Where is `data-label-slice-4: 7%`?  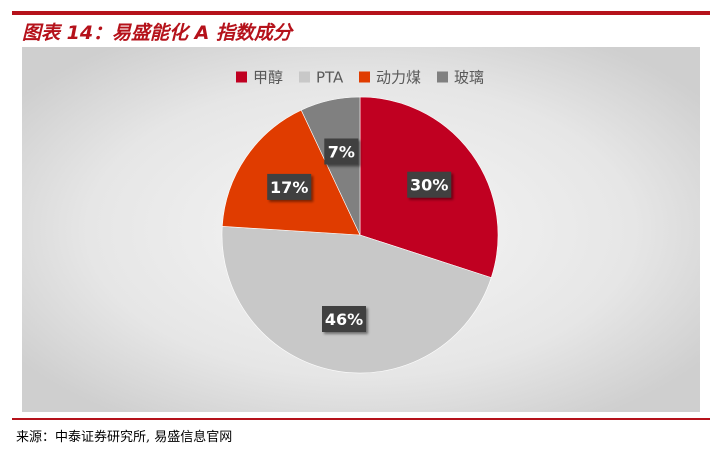 data-label-slice-4: 7% is located at coordinates (341, 152).